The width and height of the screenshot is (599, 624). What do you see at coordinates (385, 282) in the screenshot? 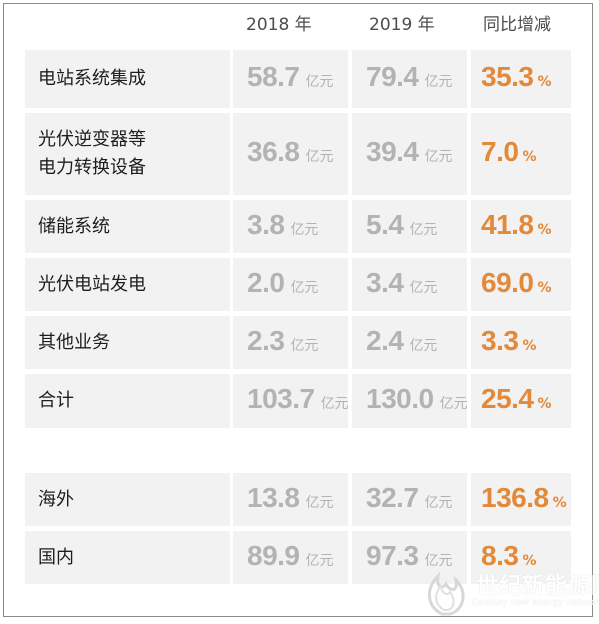
I see `value-number: 3.4` at bounding box center [385, 282].